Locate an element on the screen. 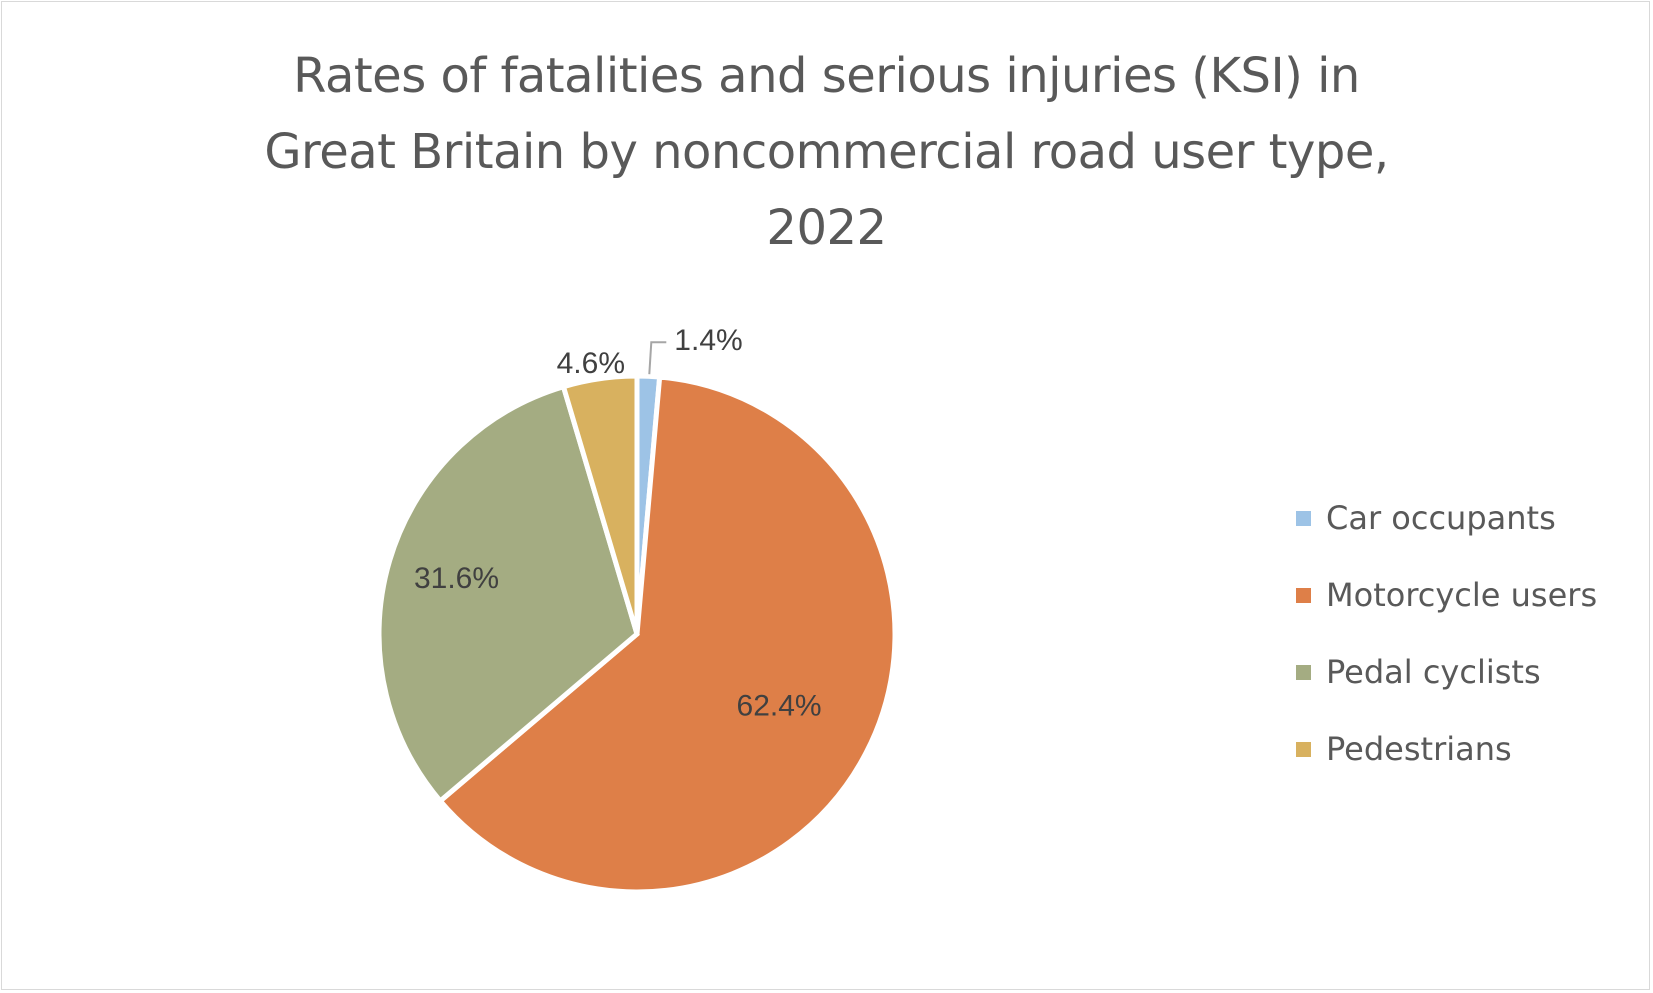 The width and height of the screenshot is (1653, 993). legend-item-pedal-cyclists: Pedal cyclists is located at coordinates (1446, 687).